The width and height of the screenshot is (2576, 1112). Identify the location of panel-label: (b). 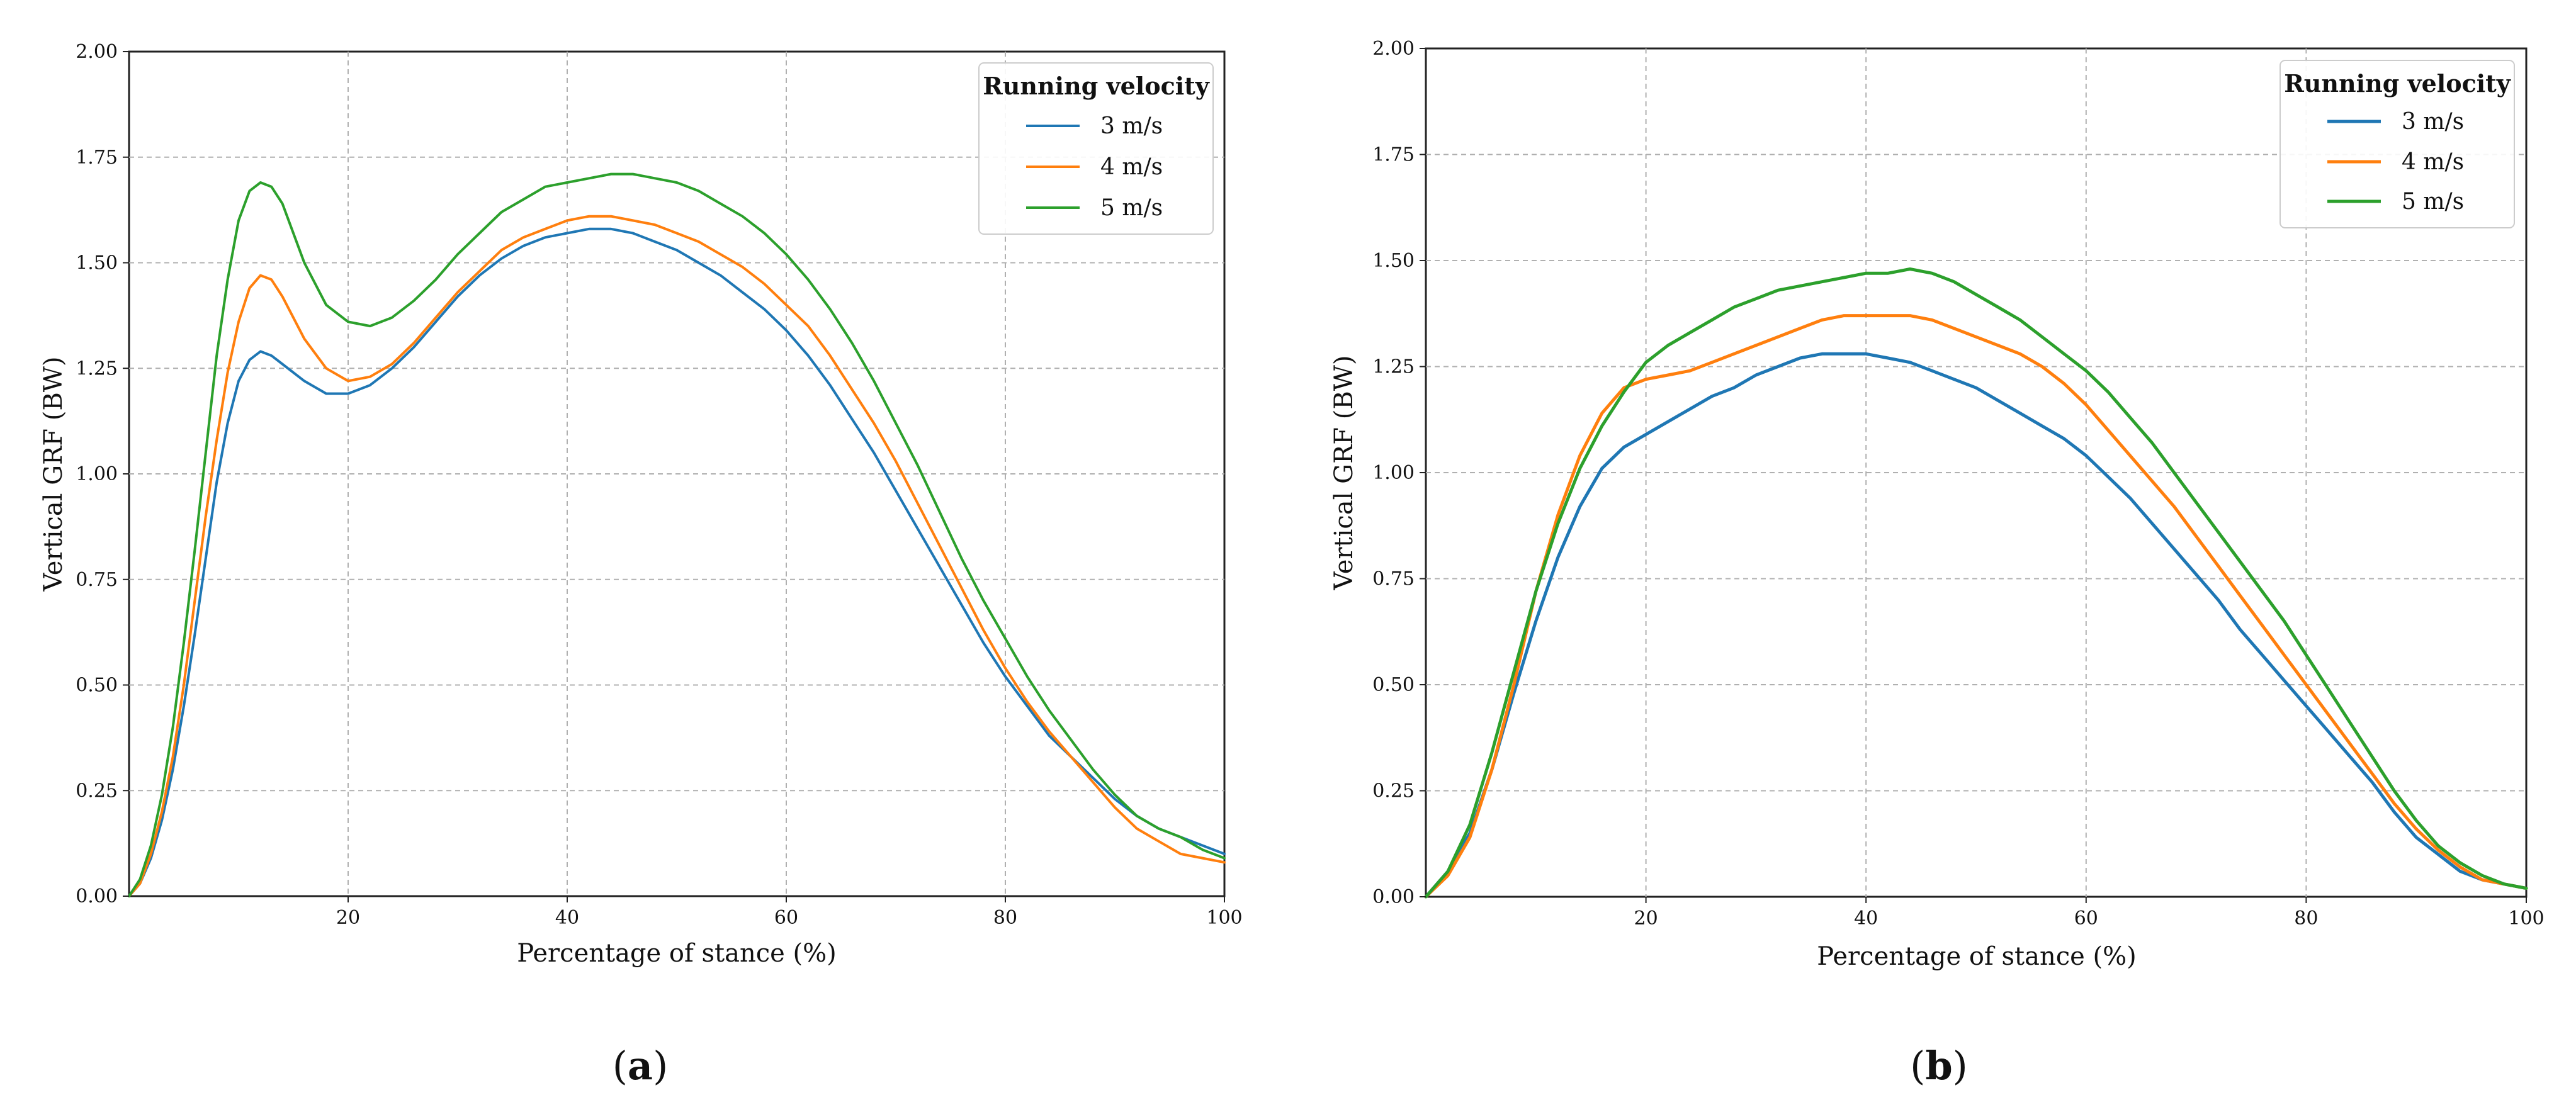
(1939, 1066).